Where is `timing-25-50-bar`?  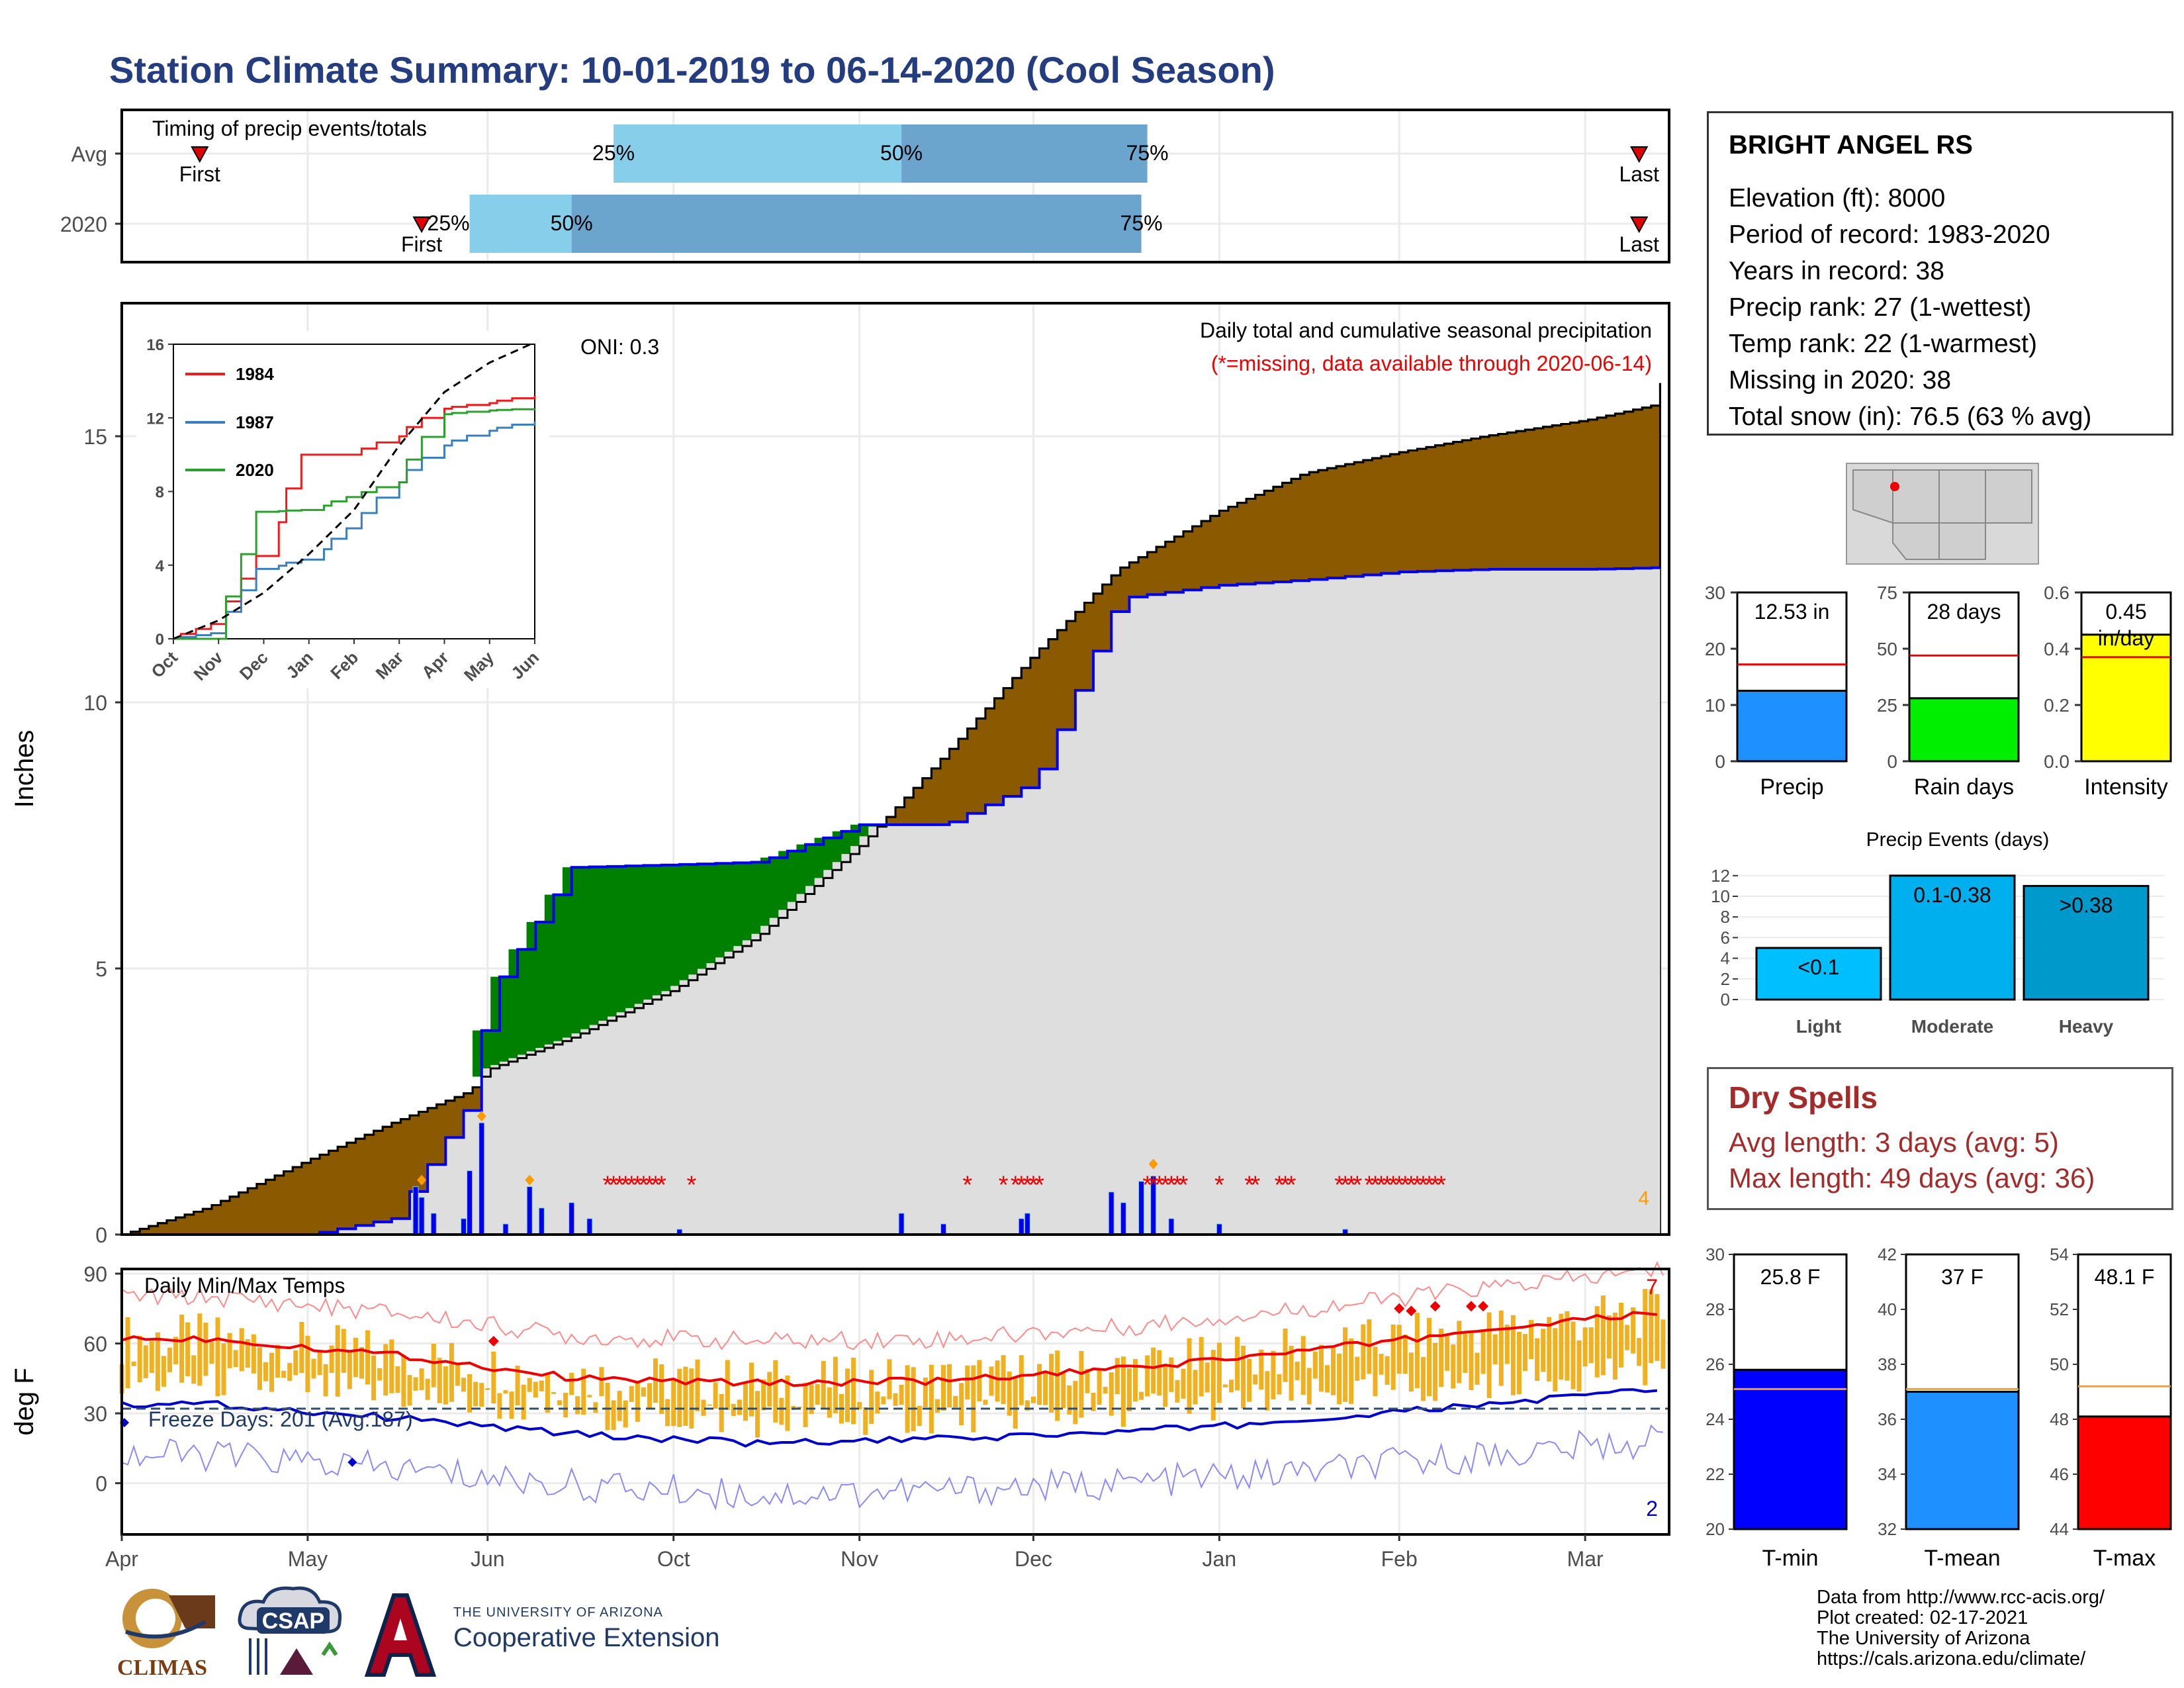
timing-25-50-bar is located at coordinates (520, 224).